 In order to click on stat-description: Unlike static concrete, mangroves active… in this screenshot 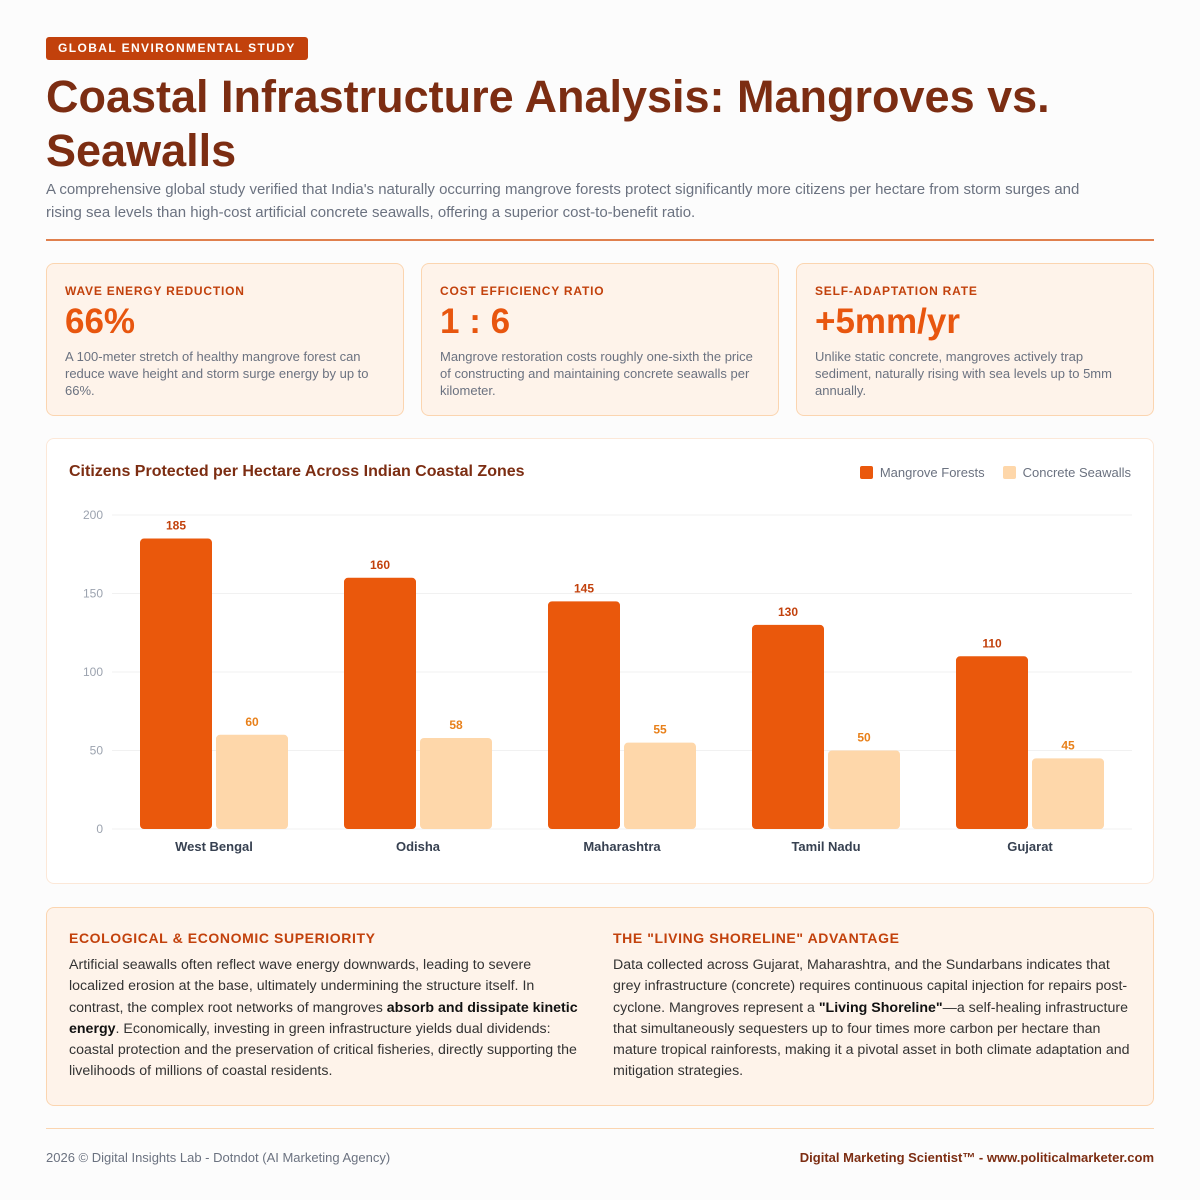, I will do `click(963, 373)`.